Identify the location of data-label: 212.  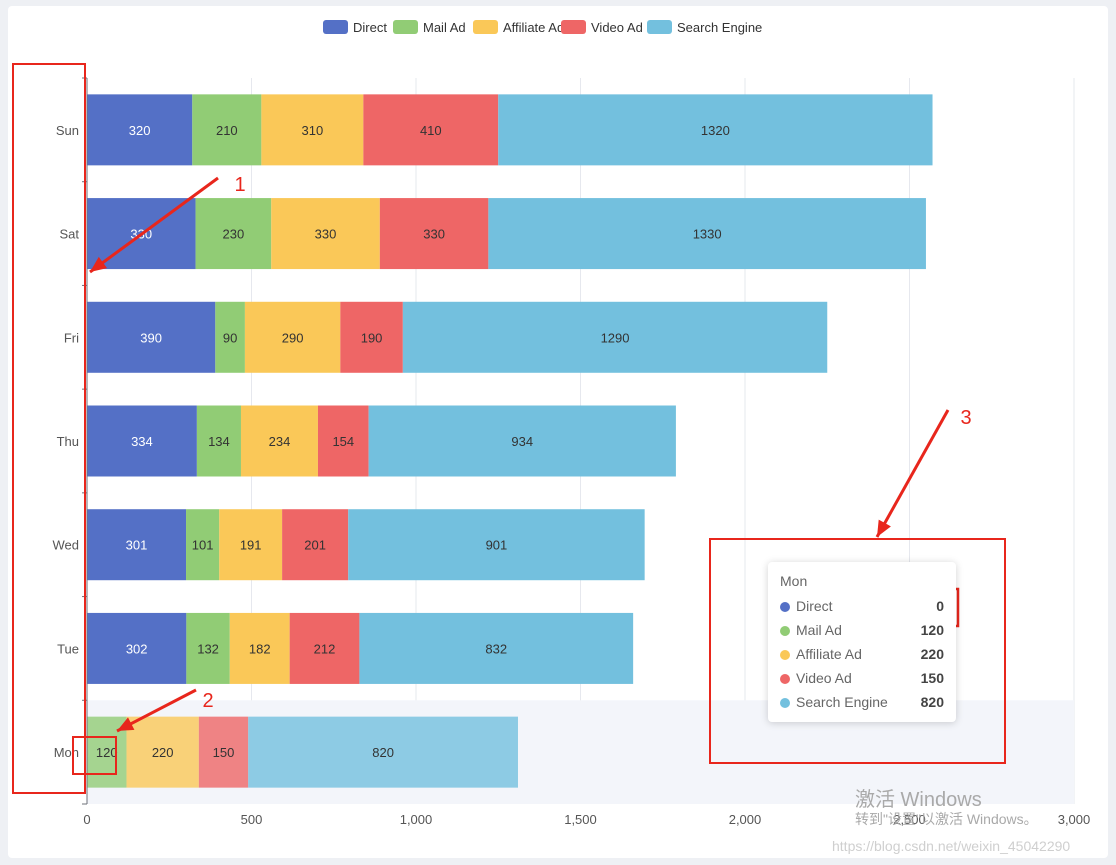
(325, 648).